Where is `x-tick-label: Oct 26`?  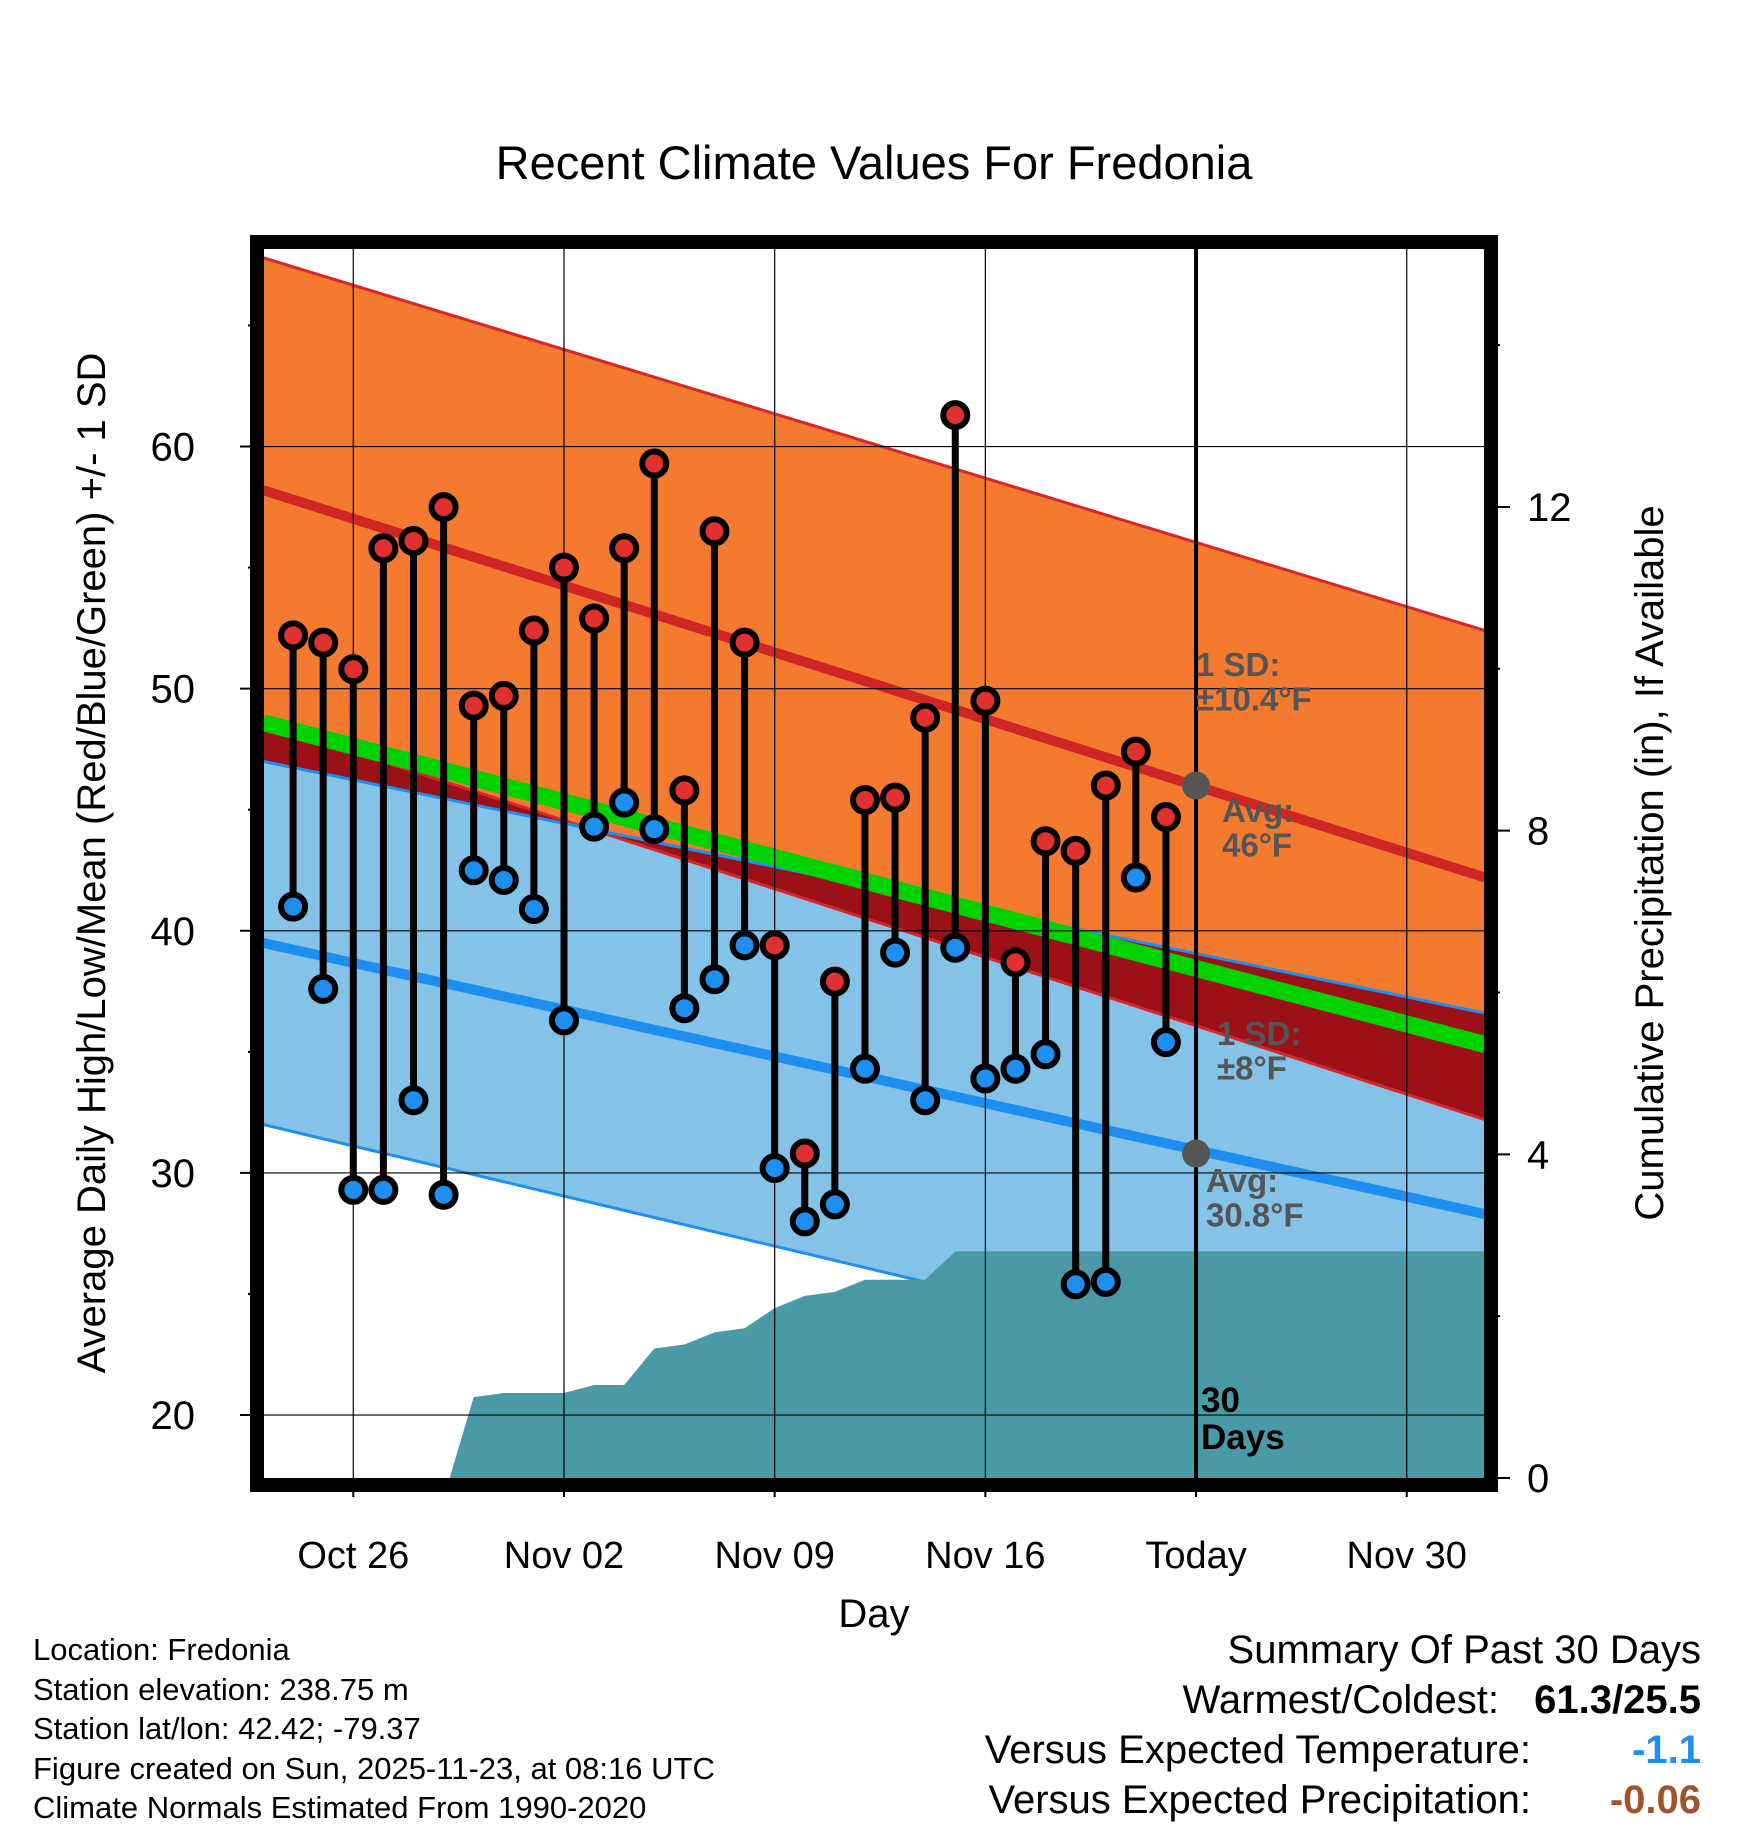 x-tick-label: Oct 26 is located at coordinates (353, 1556).